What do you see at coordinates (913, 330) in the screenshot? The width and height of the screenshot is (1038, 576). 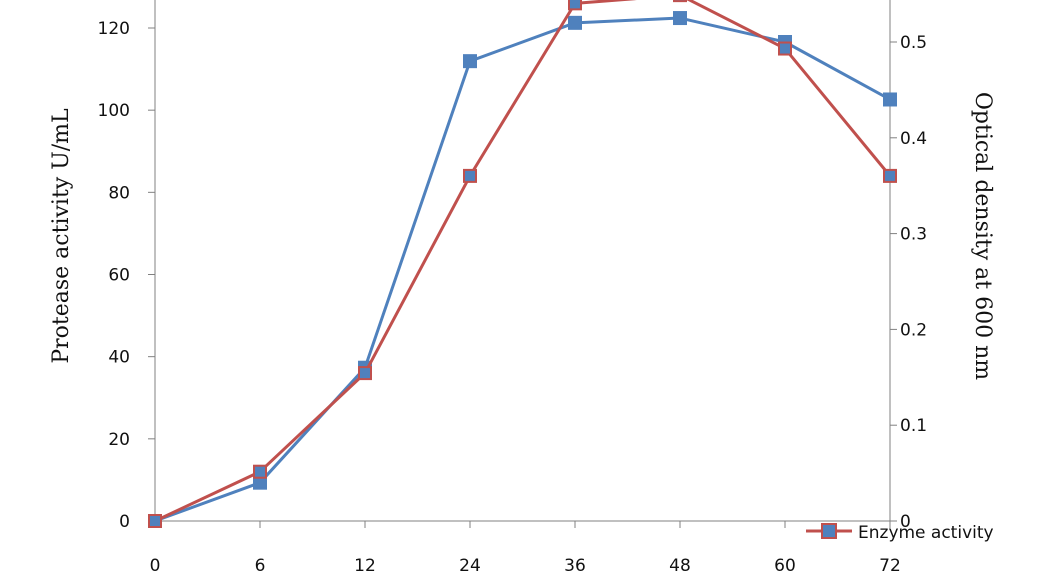 I see `y-right-tick-label: 0.2` at bounding box center [913, 330].